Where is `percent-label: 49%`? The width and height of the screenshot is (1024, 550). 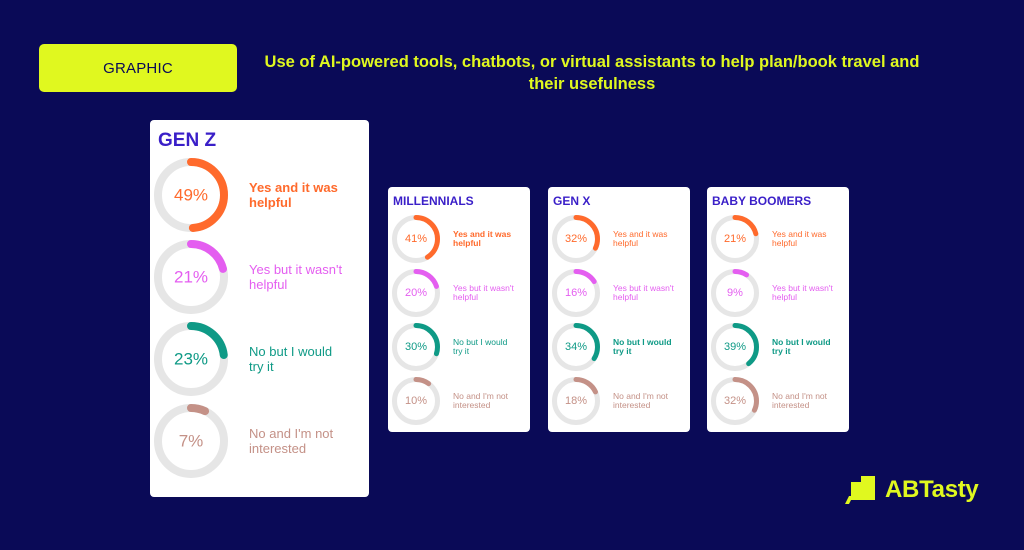
percent-label: 49% is located at coordinates (191, 195).